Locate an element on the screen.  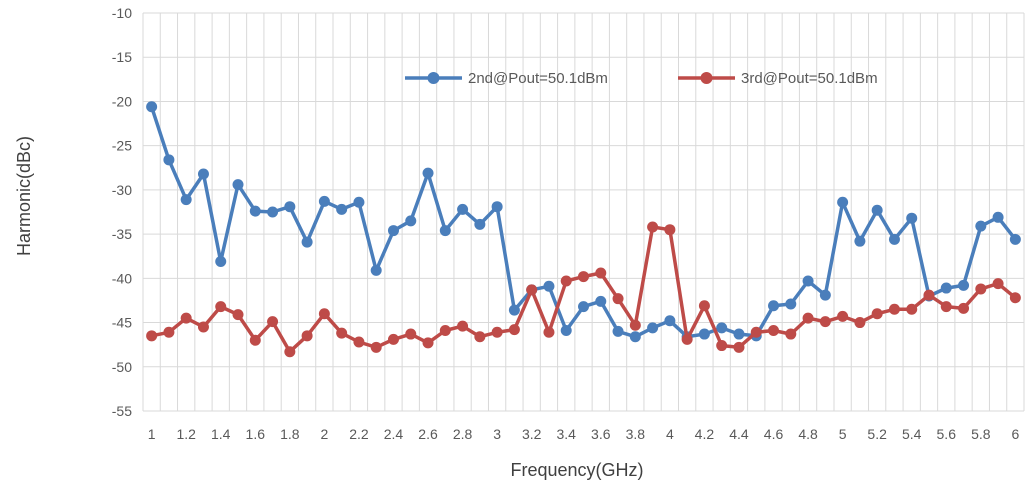
x-tick-label: 5.8 is located at coordinates (981, 434).